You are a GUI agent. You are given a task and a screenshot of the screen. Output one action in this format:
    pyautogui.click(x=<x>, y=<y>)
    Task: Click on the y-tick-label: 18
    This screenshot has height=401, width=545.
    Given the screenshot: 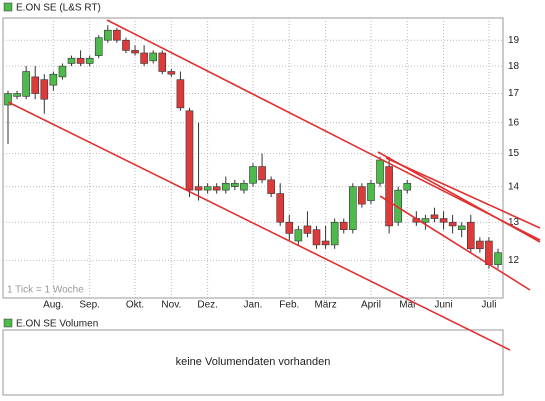 What is the action you would take?
    pyautogui.click(x=514, y=66)
    